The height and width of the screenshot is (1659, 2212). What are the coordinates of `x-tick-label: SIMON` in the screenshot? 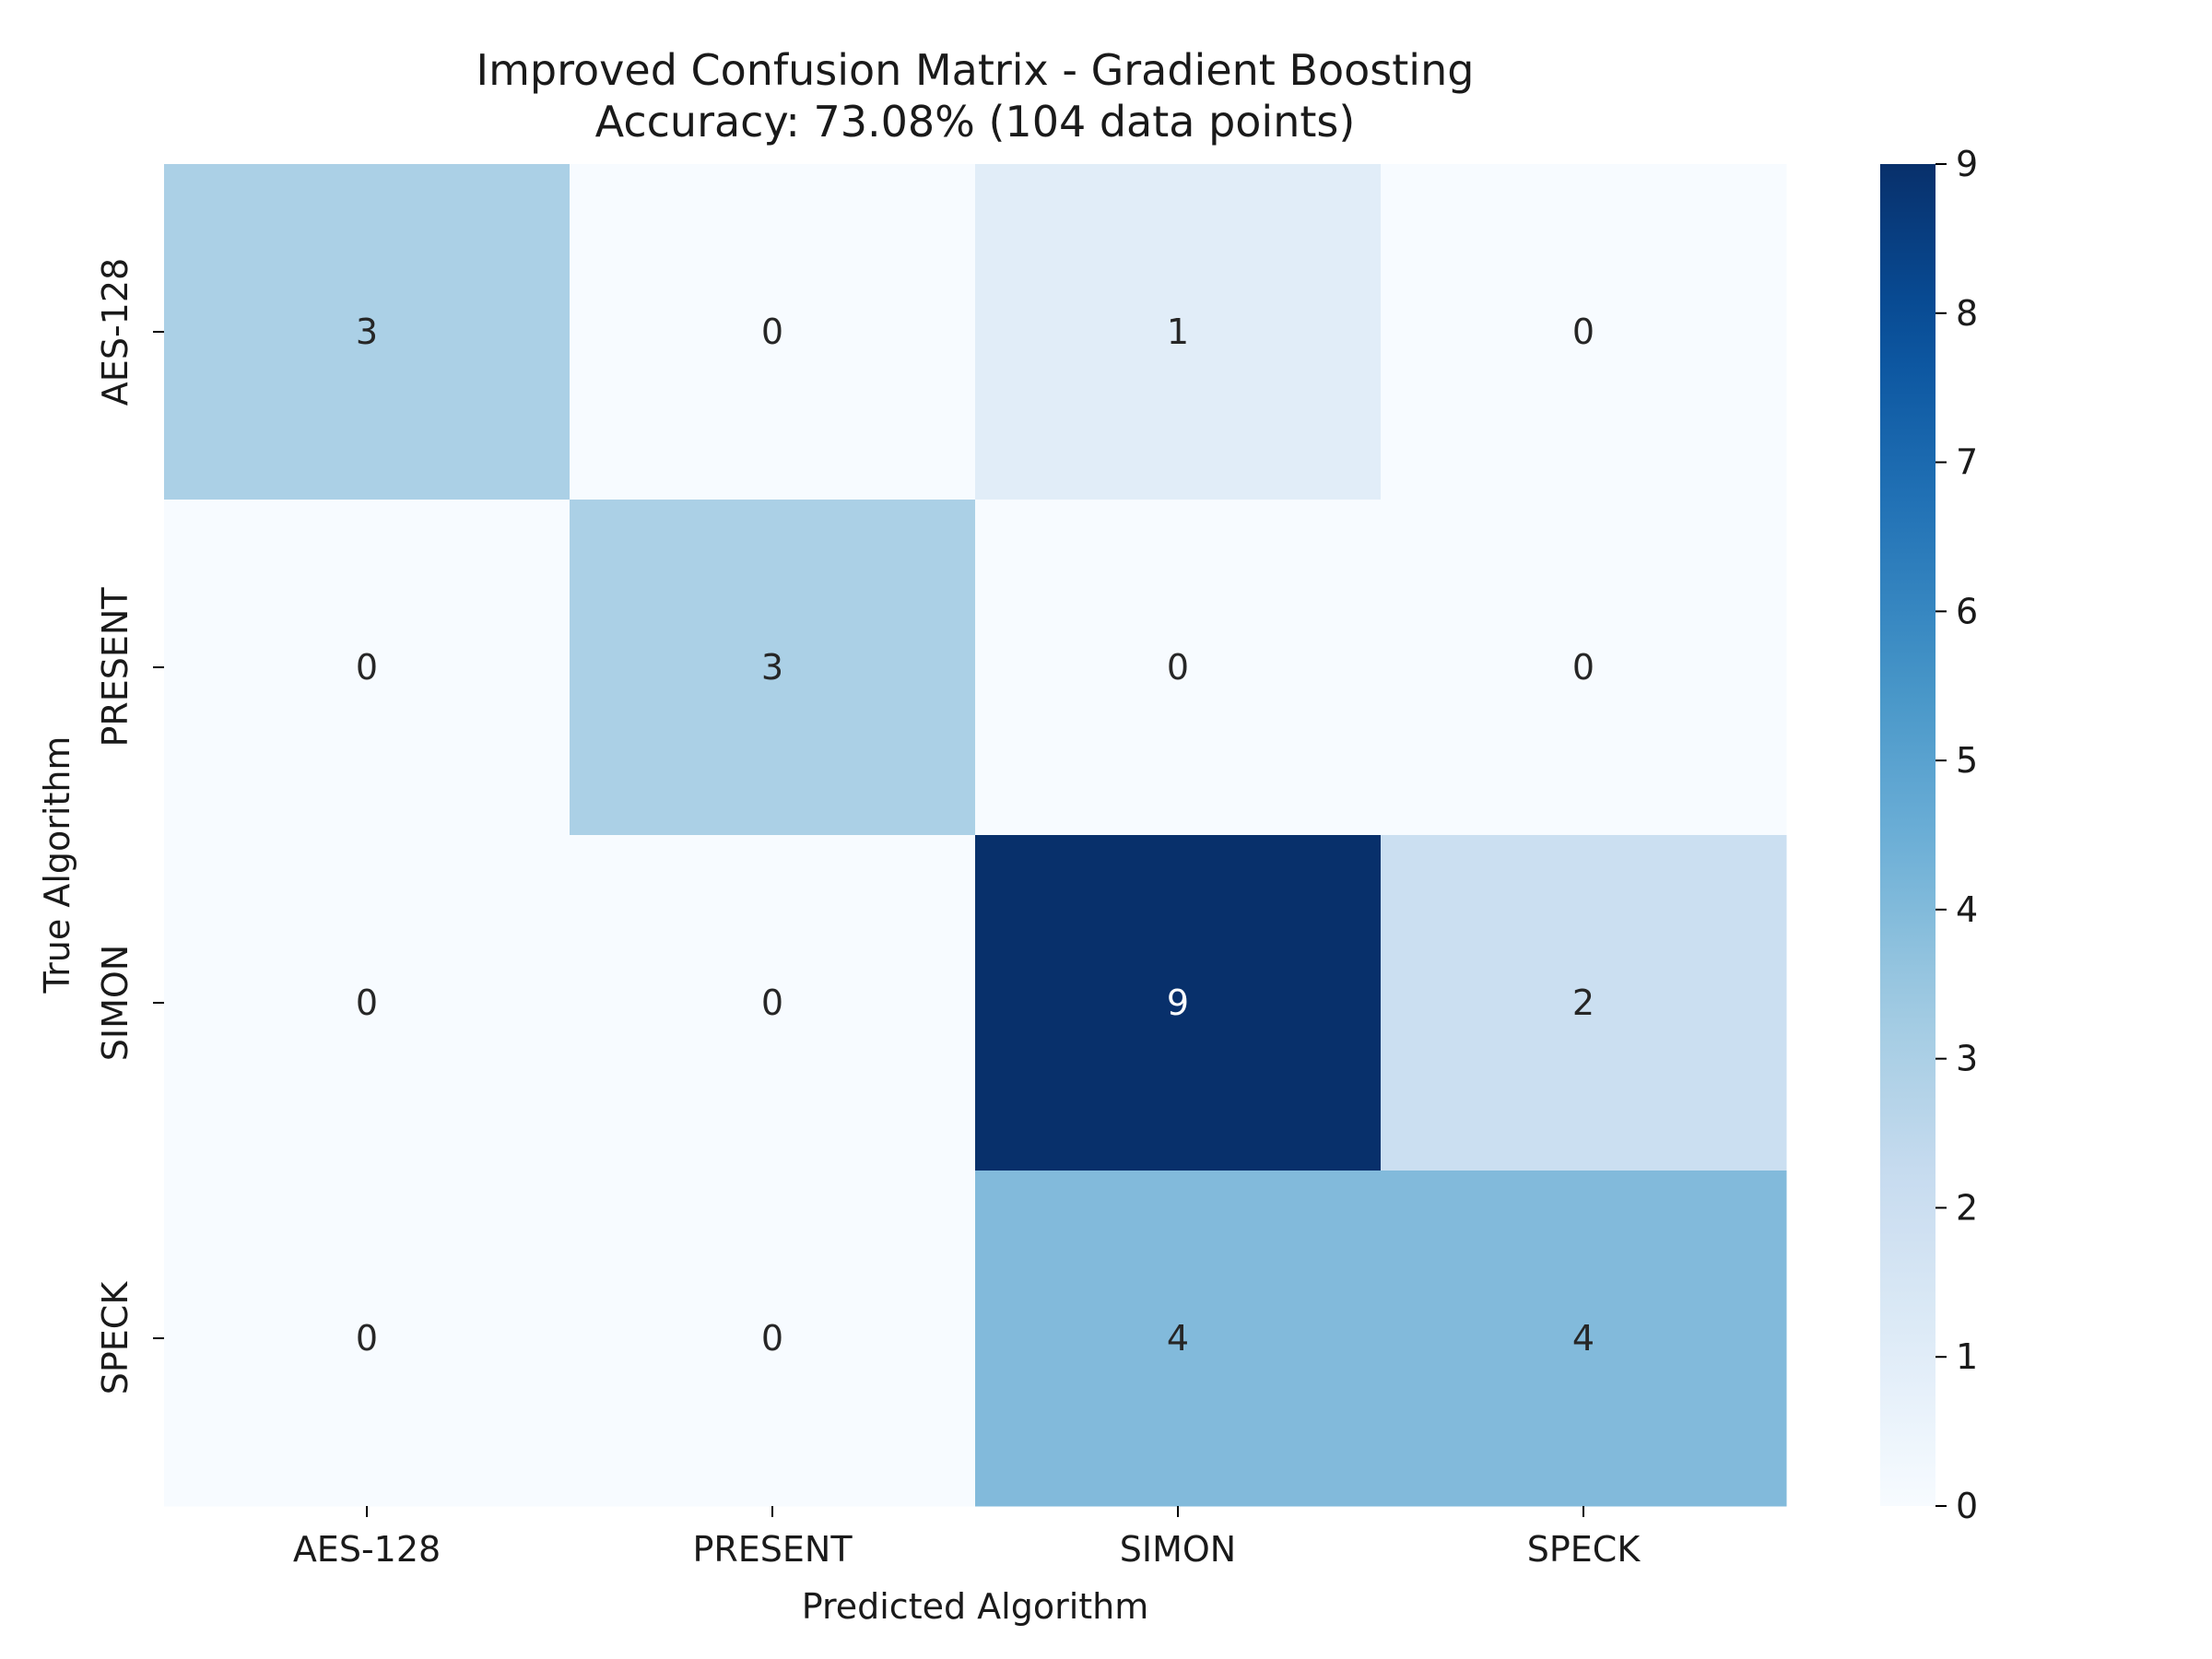 It's located at (1178, 1549).